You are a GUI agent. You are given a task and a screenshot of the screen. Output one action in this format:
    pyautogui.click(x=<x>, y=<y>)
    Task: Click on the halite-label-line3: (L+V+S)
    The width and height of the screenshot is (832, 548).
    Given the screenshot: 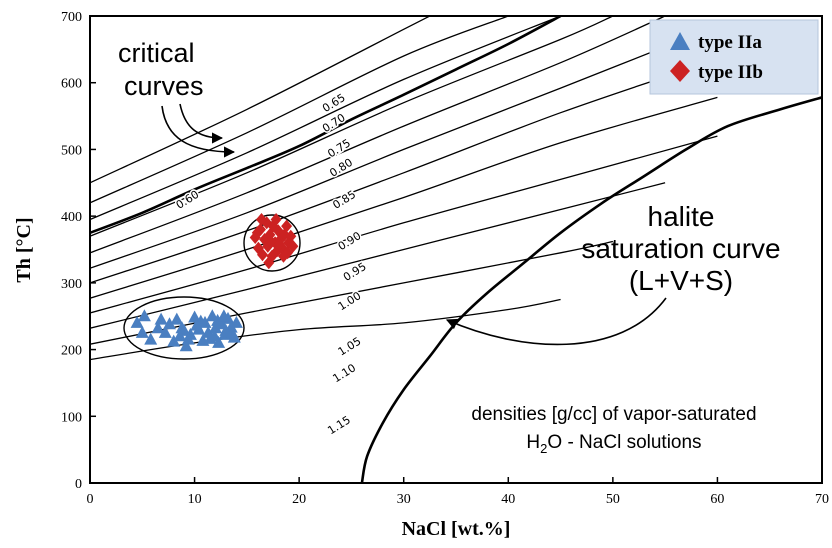 What is the action you would take?
    pyautogui.click(x=681, y=280)
    